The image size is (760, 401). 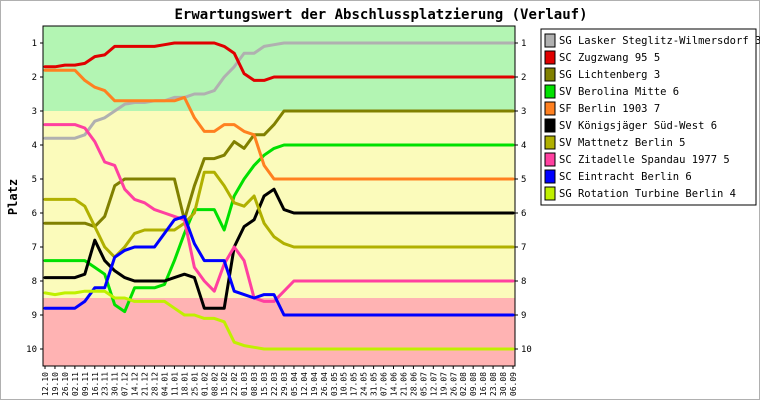 I want to click on x-tick-label: 26.04, so click(x=324, y=384).